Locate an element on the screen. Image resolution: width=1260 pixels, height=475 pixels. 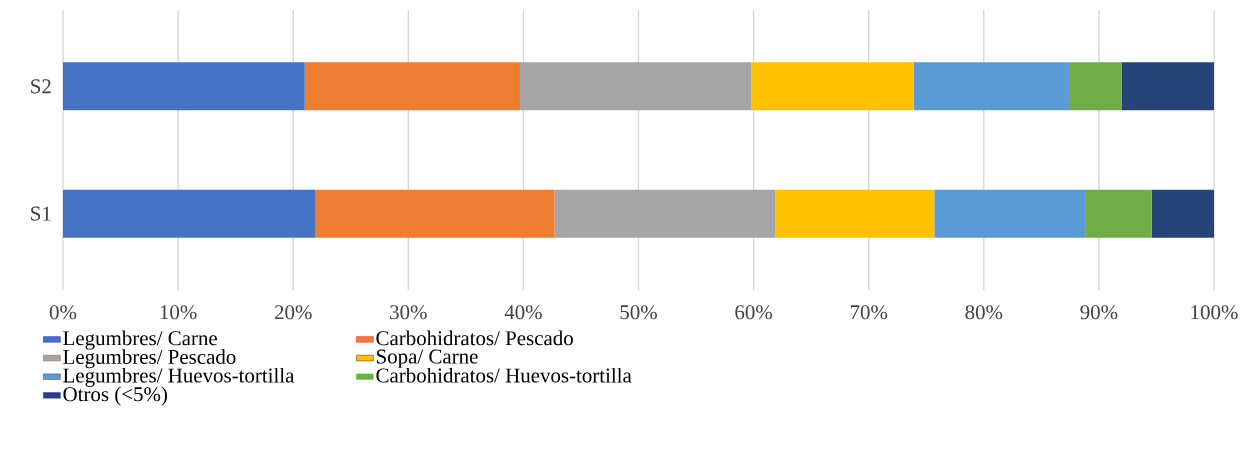
x-tick-label: 70% is located at coordinates (869, 312).